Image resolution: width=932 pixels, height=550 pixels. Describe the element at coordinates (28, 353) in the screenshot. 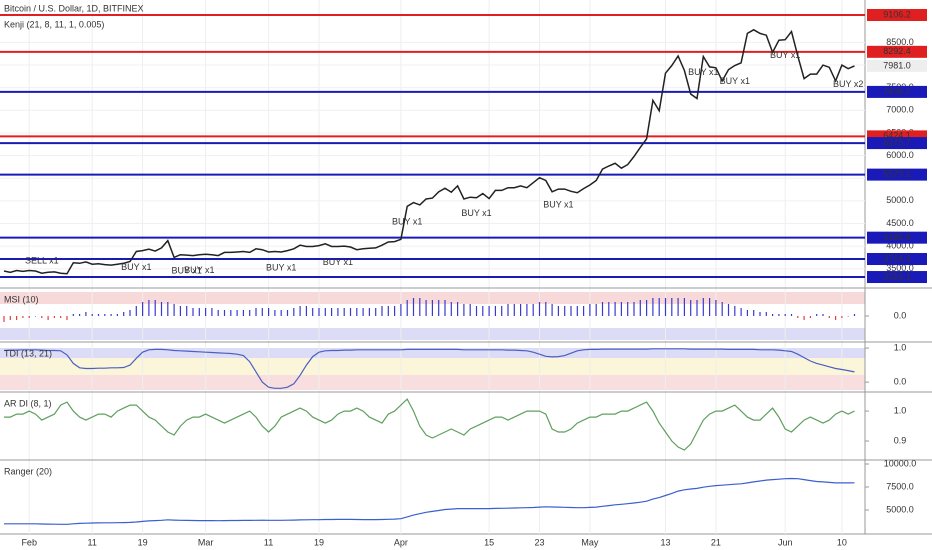

I see `pane-title: TDI (13, 21)` at that location.